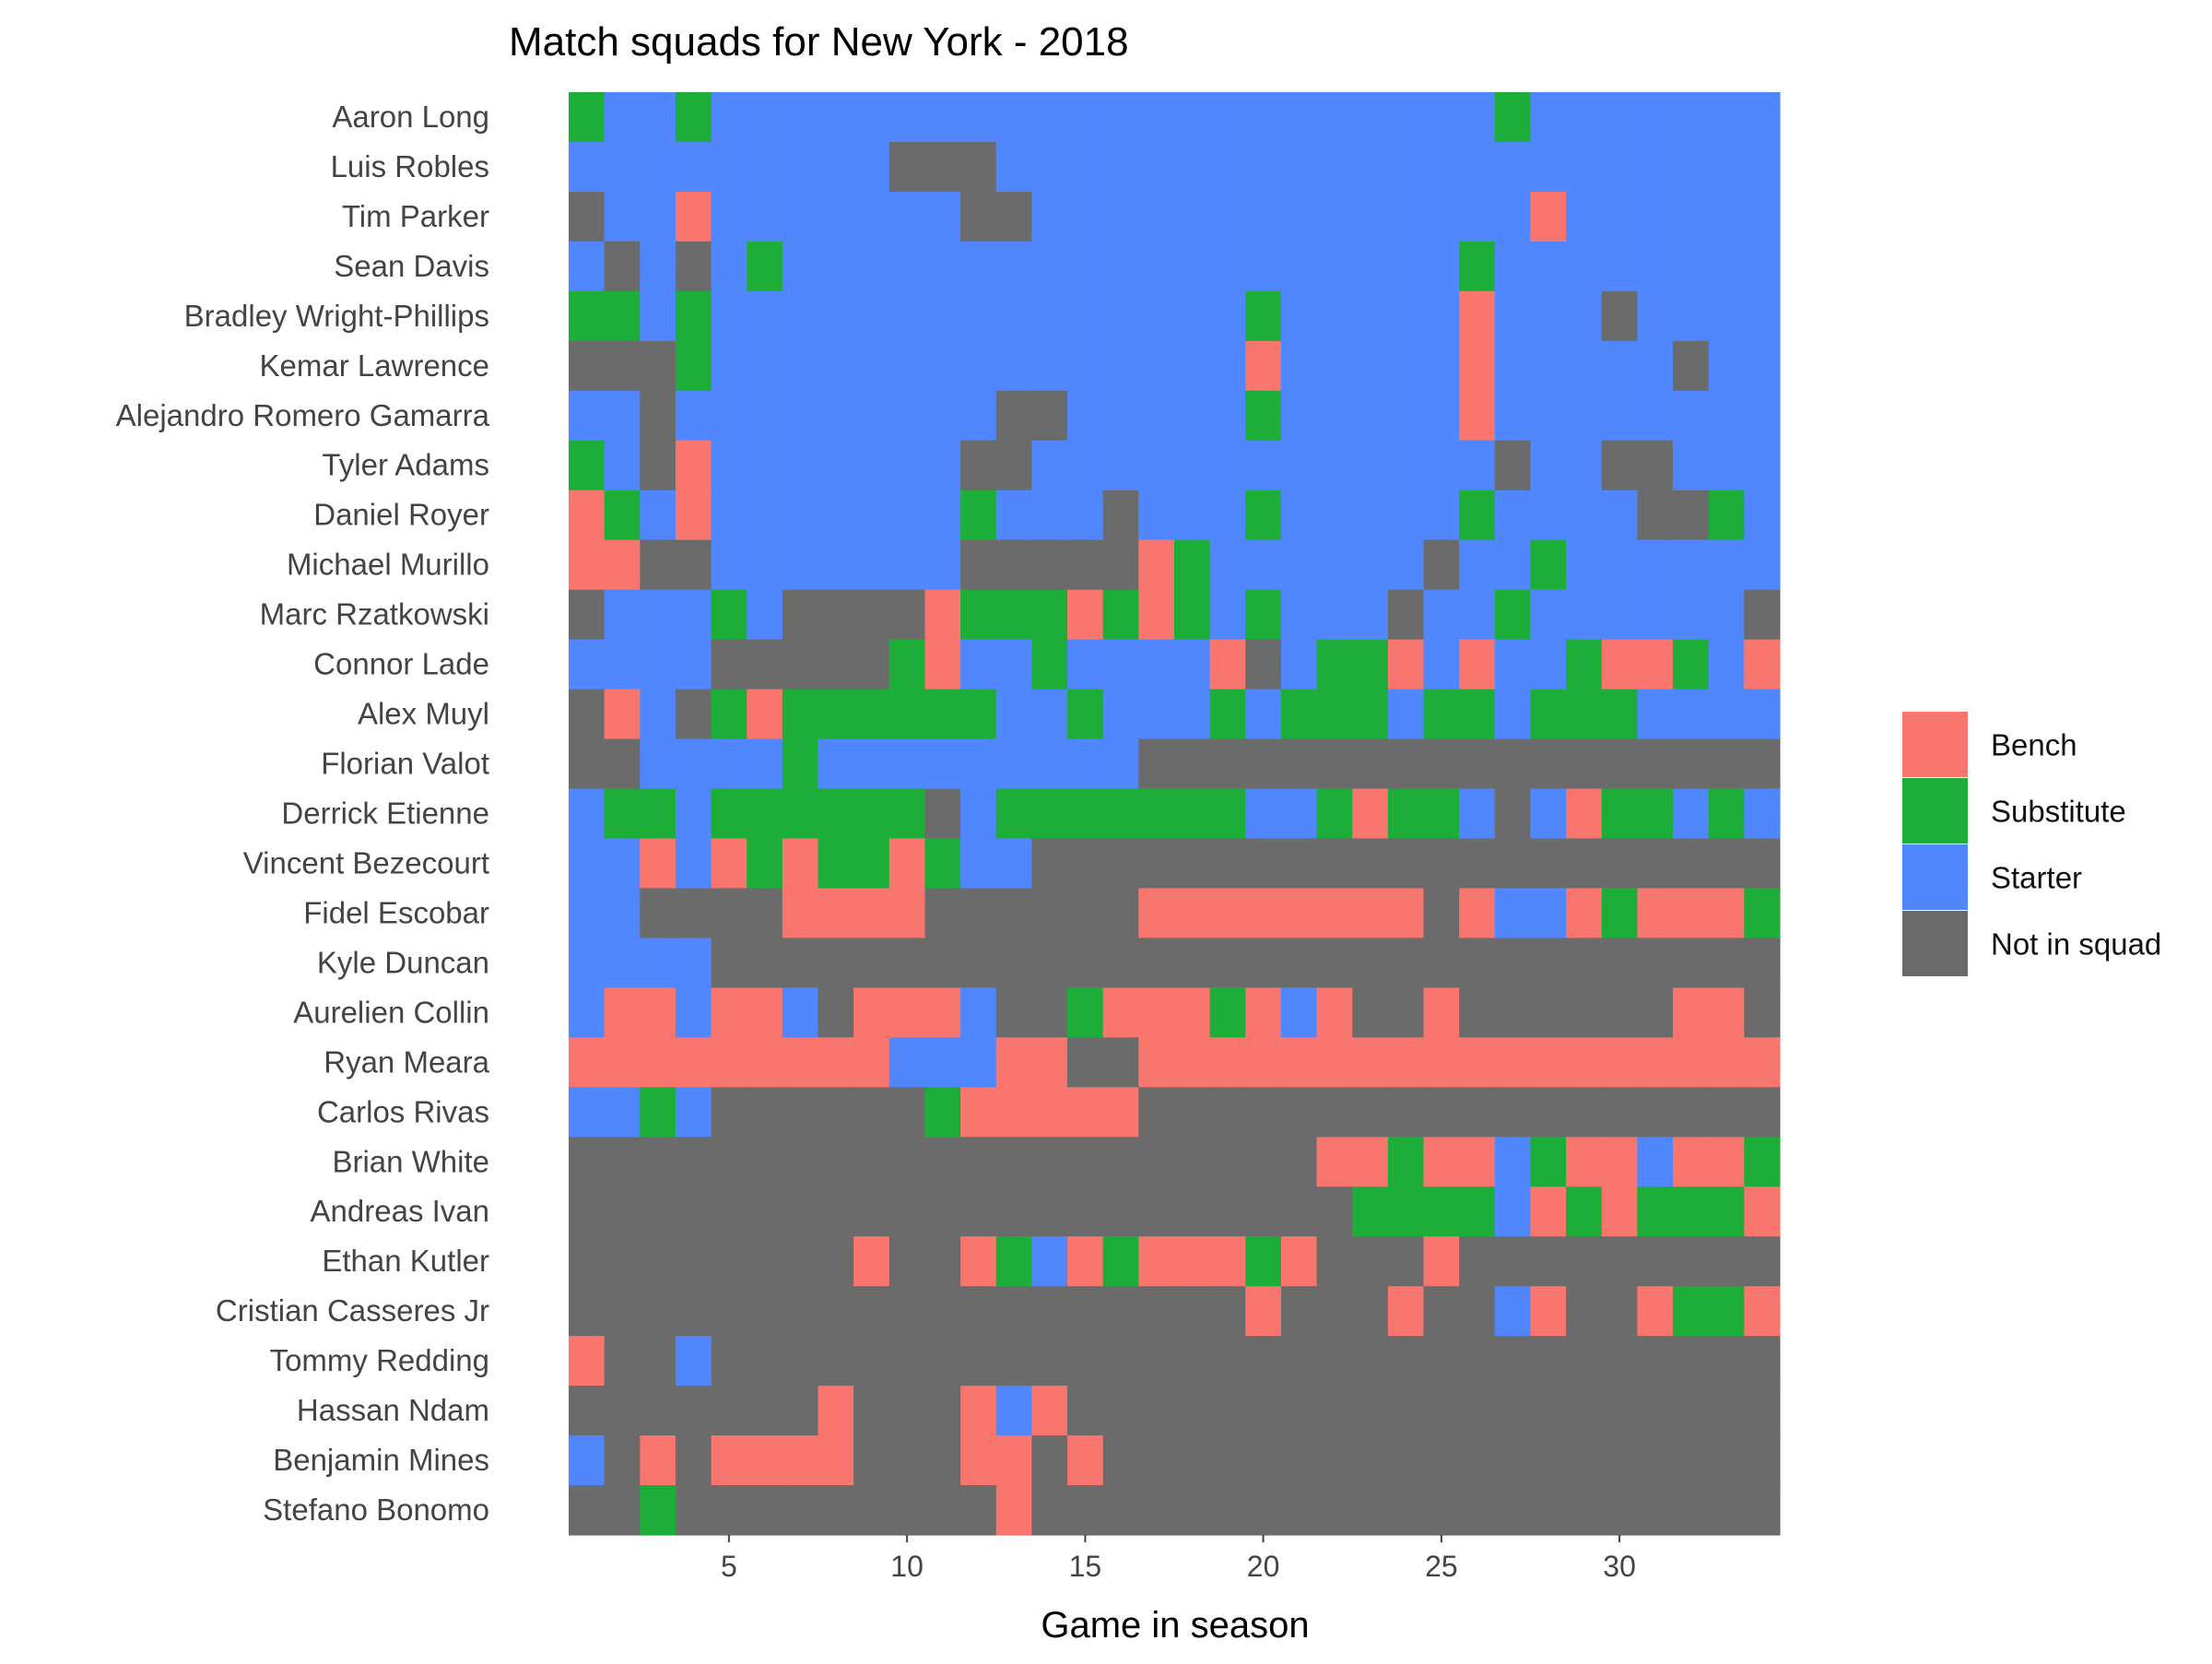  What do you see at coordinates (1935, 744) in the screenshot?
I see `legend-swatch-bench` at bounding box center [1935, 744].